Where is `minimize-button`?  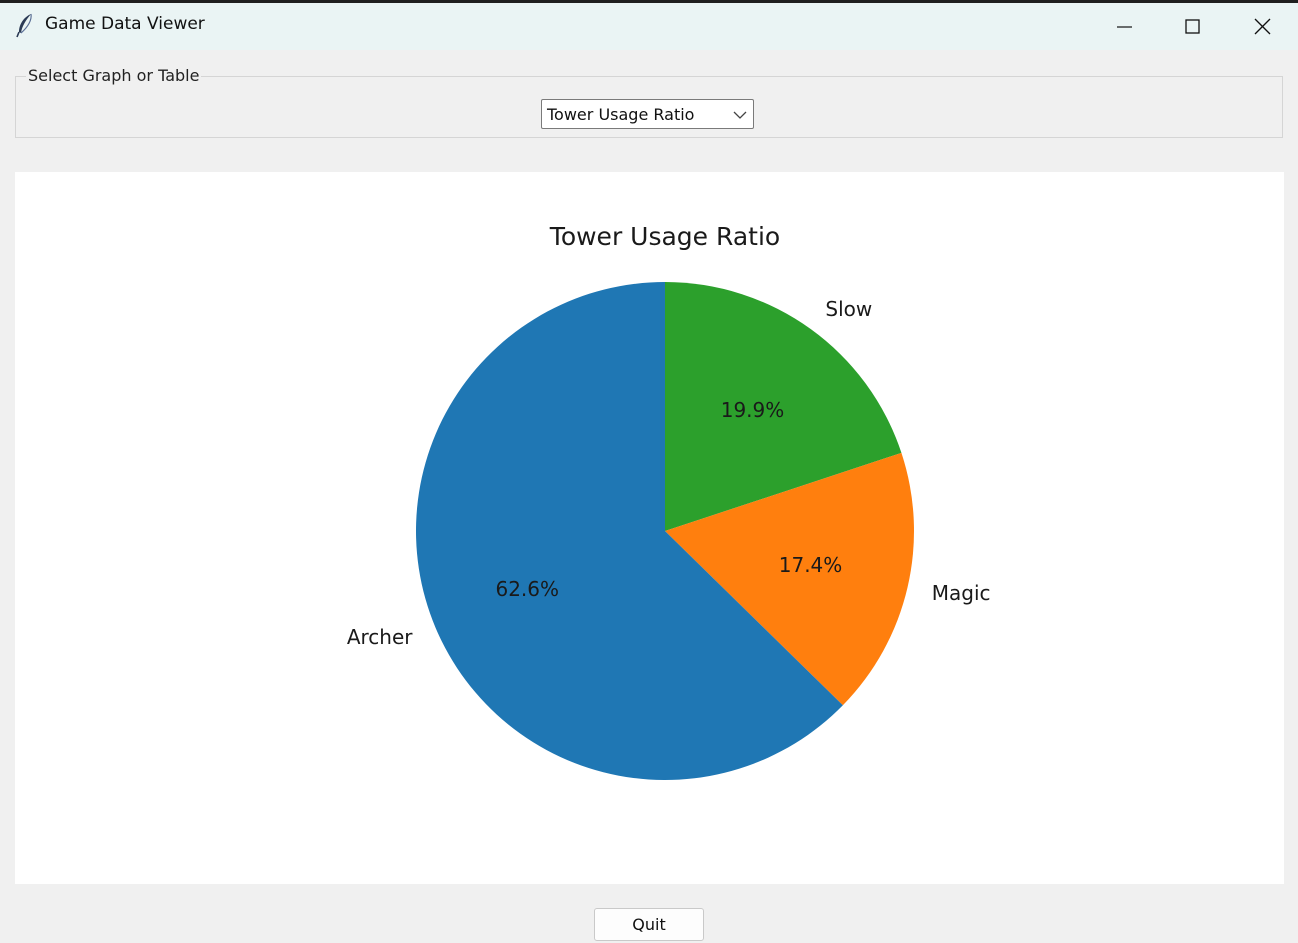 minimize-button is located at coordinates (1125, 26).